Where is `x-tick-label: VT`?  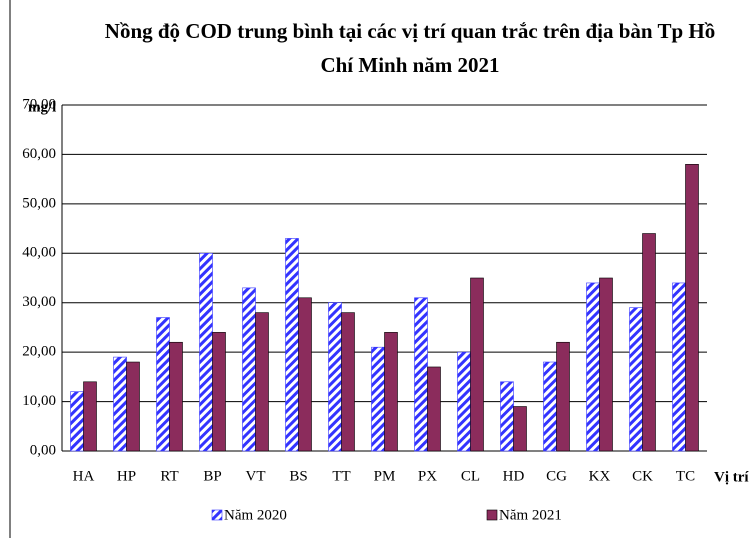 x-tick-label: VT is located at coordinates (256, 476).